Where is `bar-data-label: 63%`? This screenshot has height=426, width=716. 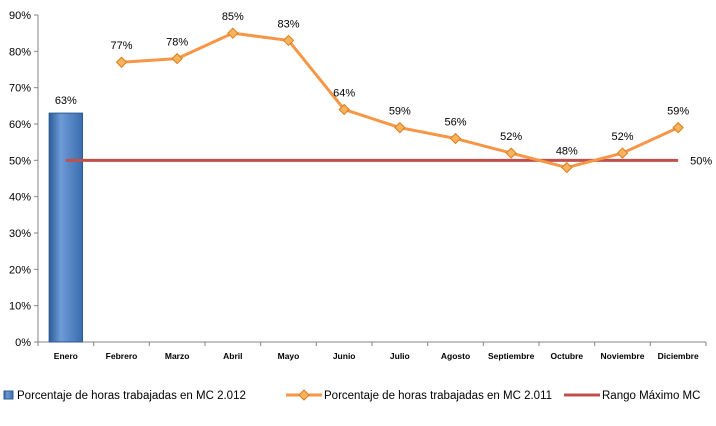
bar-data-label: 63% is located at coordinates (66, 101).